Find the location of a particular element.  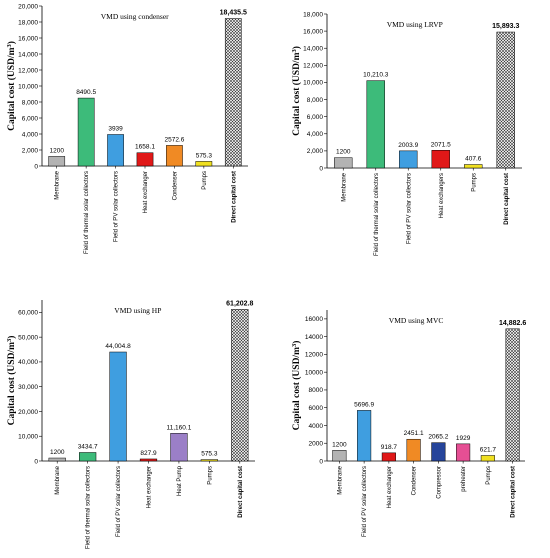

y-tick-label: 8000 is located at coordinates (316, 390).